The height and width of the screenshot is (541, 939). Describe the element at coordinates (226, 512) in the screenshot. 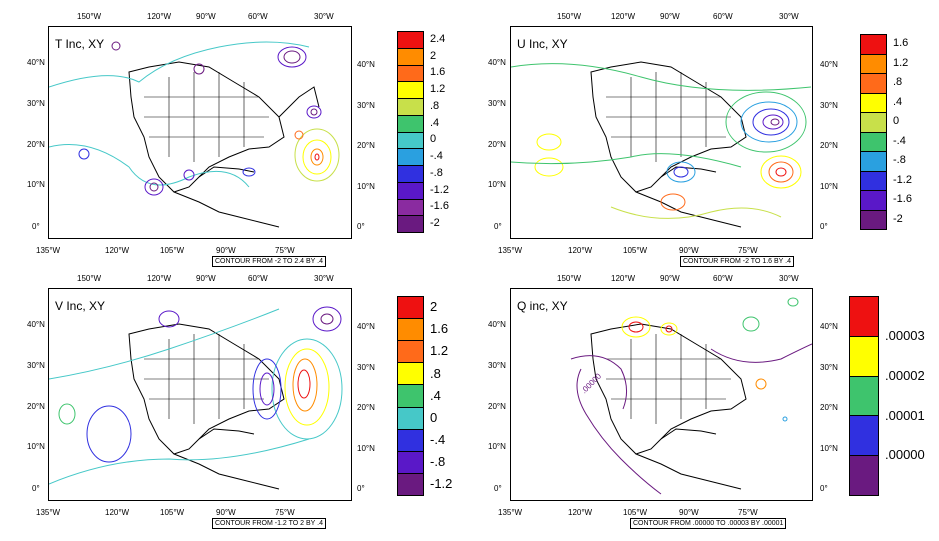

I see `bottom-lon-label: 90°W` at that location.